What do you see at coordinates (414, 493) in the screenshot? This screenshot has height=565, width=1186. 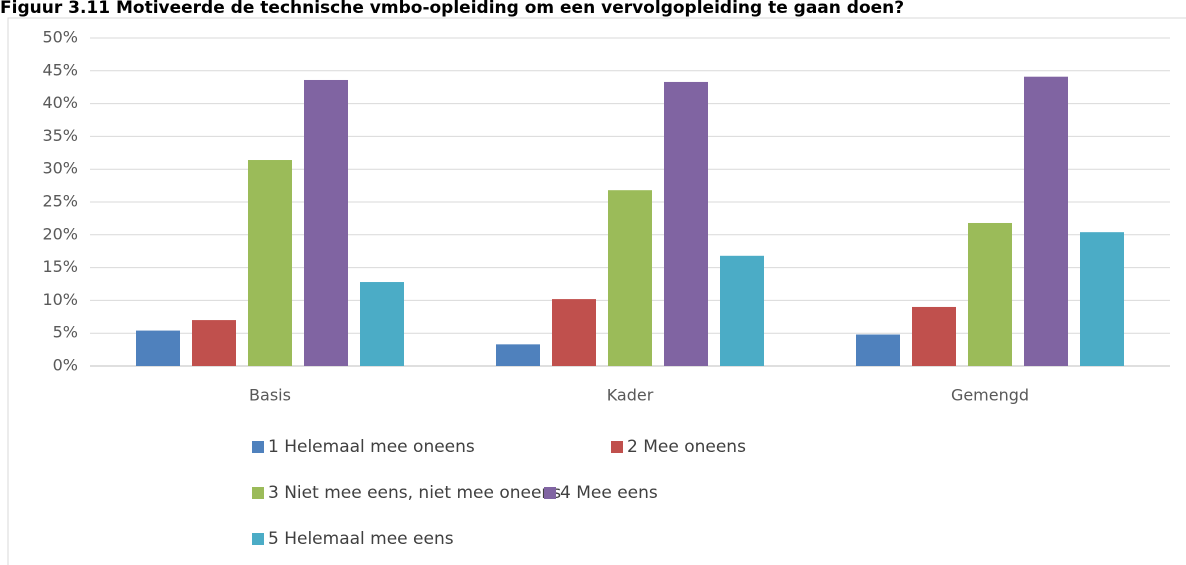 I see `legend-label: 3 Niet mee eens, niet mee oneens` at bounding box center [414, 493].